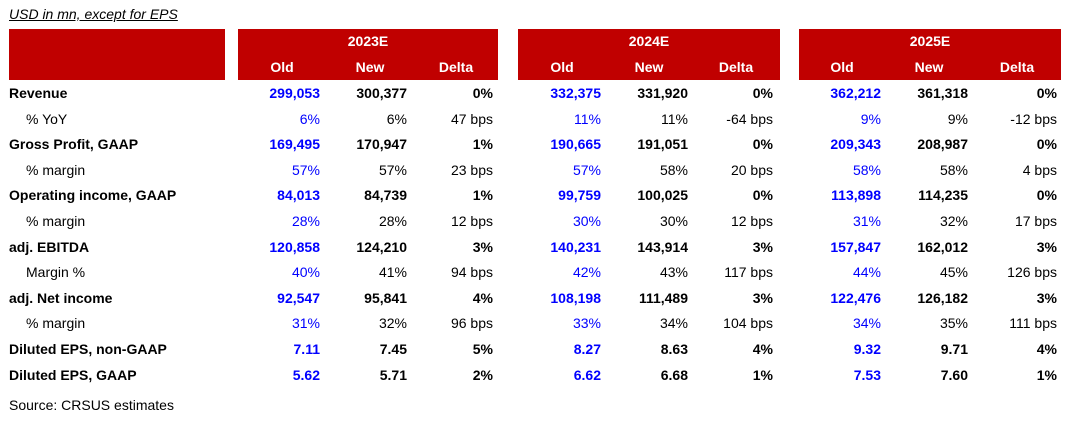 The height and width of the screenshot is (421, 1080). I want to click on row-label: Revenue, so click(38, 93).